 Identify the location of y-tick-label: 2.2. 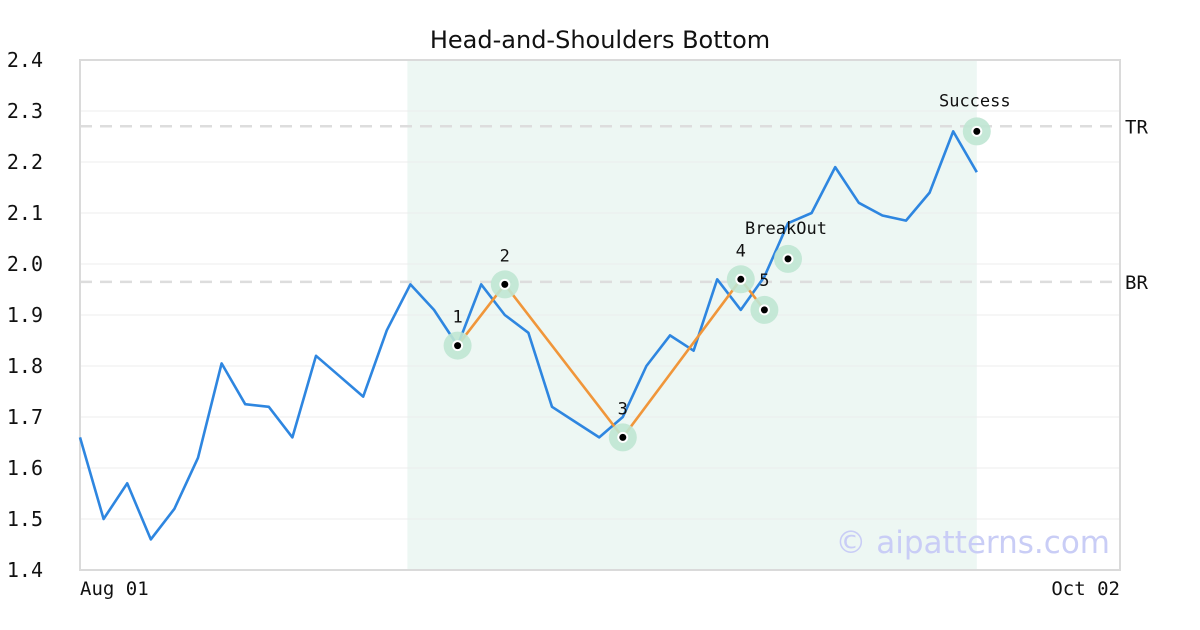
(25, 162).